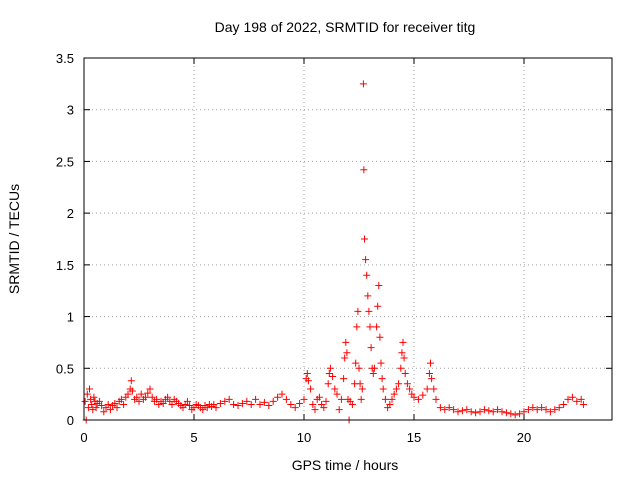  I want to click on x-tick-label: 5, so click(193, 437).